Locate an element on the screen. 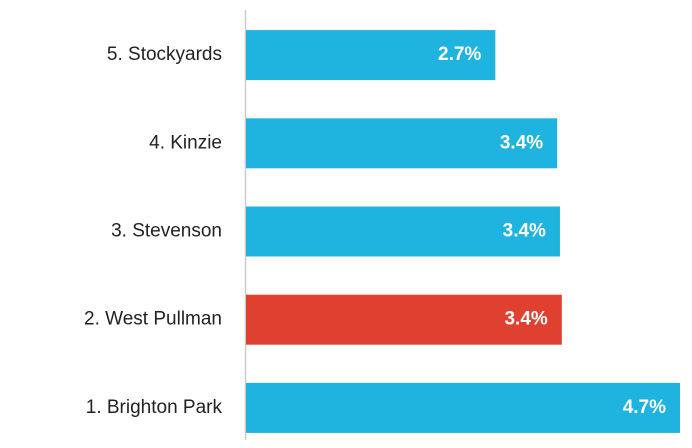  category-label: 2. West Pullman is located at coordinates (153, 319).